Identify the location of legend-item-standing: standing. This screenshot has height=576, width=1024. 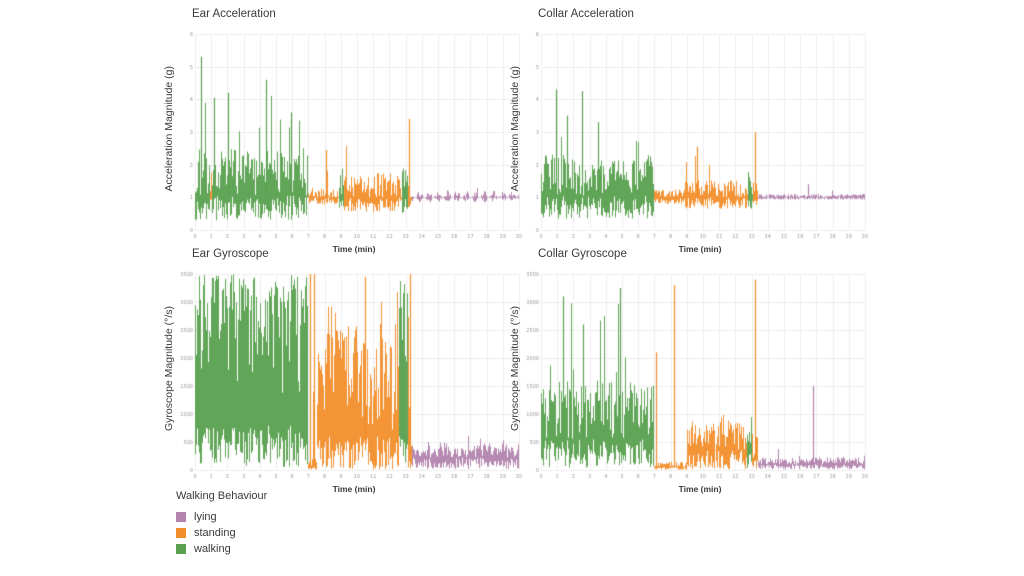
(221, 533).